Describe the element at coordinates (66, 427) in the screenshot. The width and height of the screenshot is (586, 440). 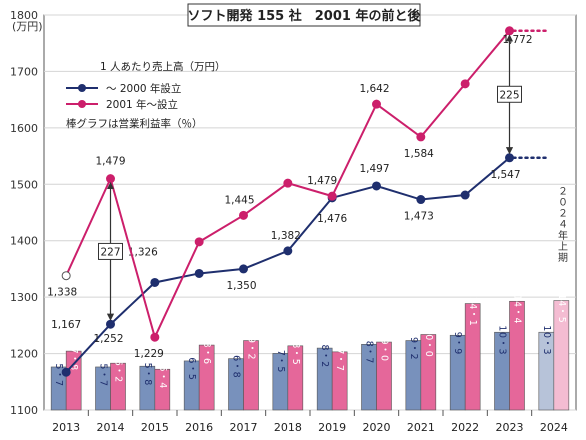
I see `x-tick-label: 2013` at that location.